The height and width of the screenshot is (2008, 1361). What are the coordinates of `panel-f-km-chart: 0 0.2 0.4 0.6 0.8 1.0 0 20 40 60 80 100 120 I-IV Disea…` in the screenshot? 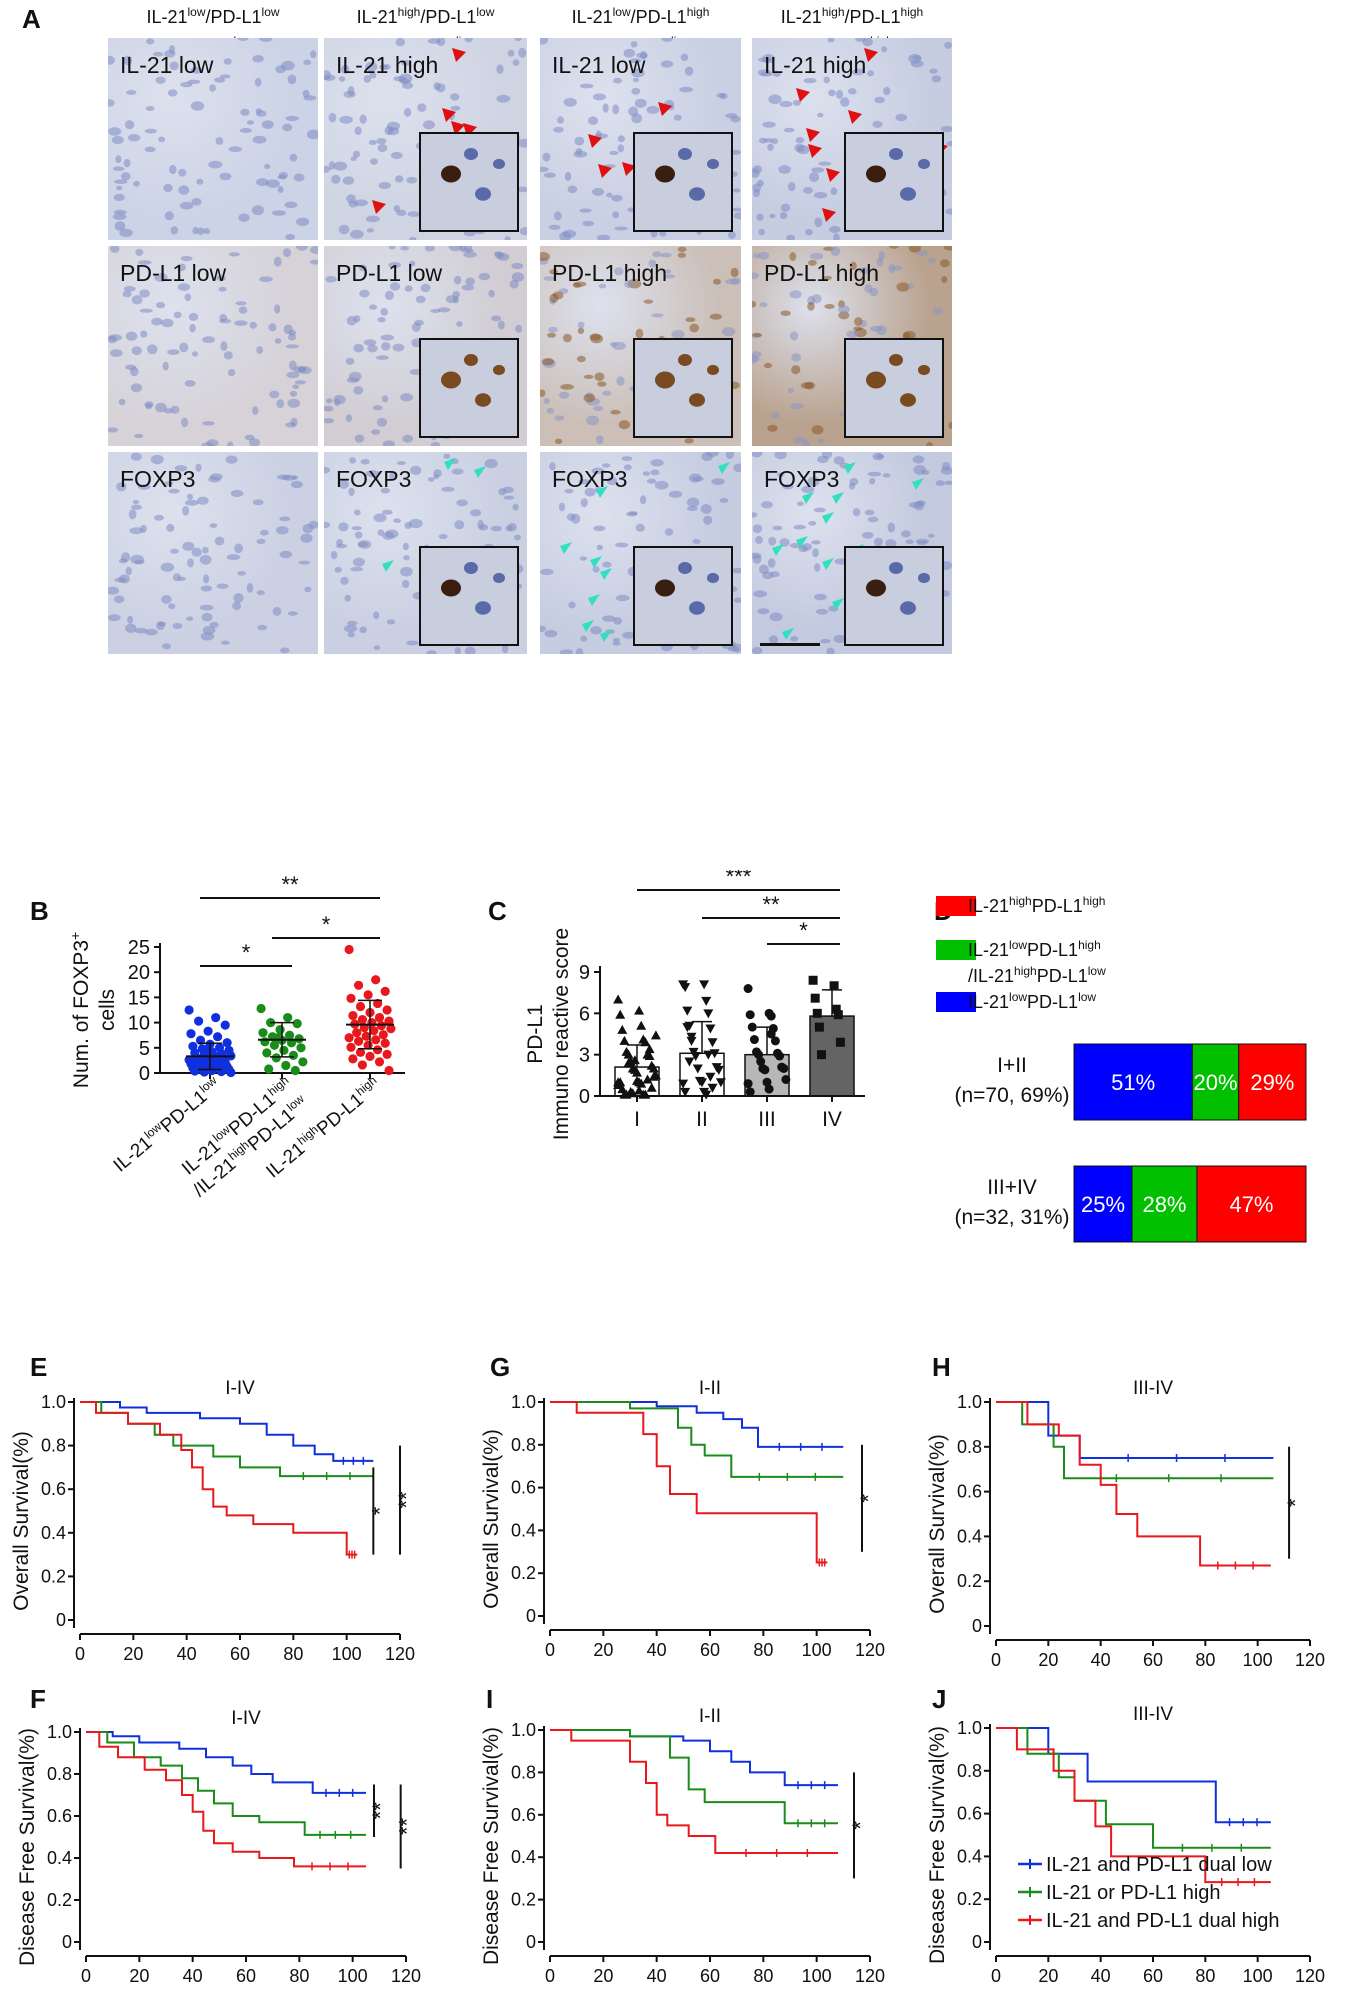 It's located at (218, 1847).